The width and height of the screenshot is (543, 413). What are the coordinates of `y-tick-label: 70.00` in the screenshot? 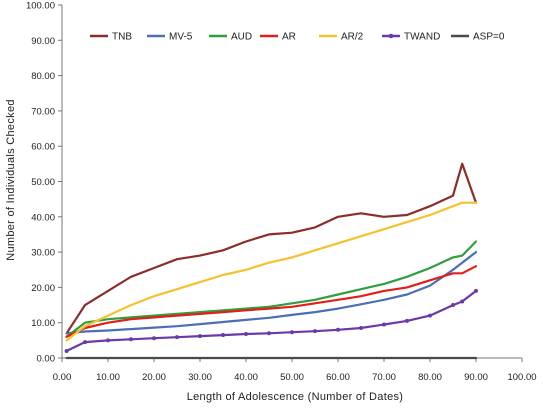 It's located at (43, 111).